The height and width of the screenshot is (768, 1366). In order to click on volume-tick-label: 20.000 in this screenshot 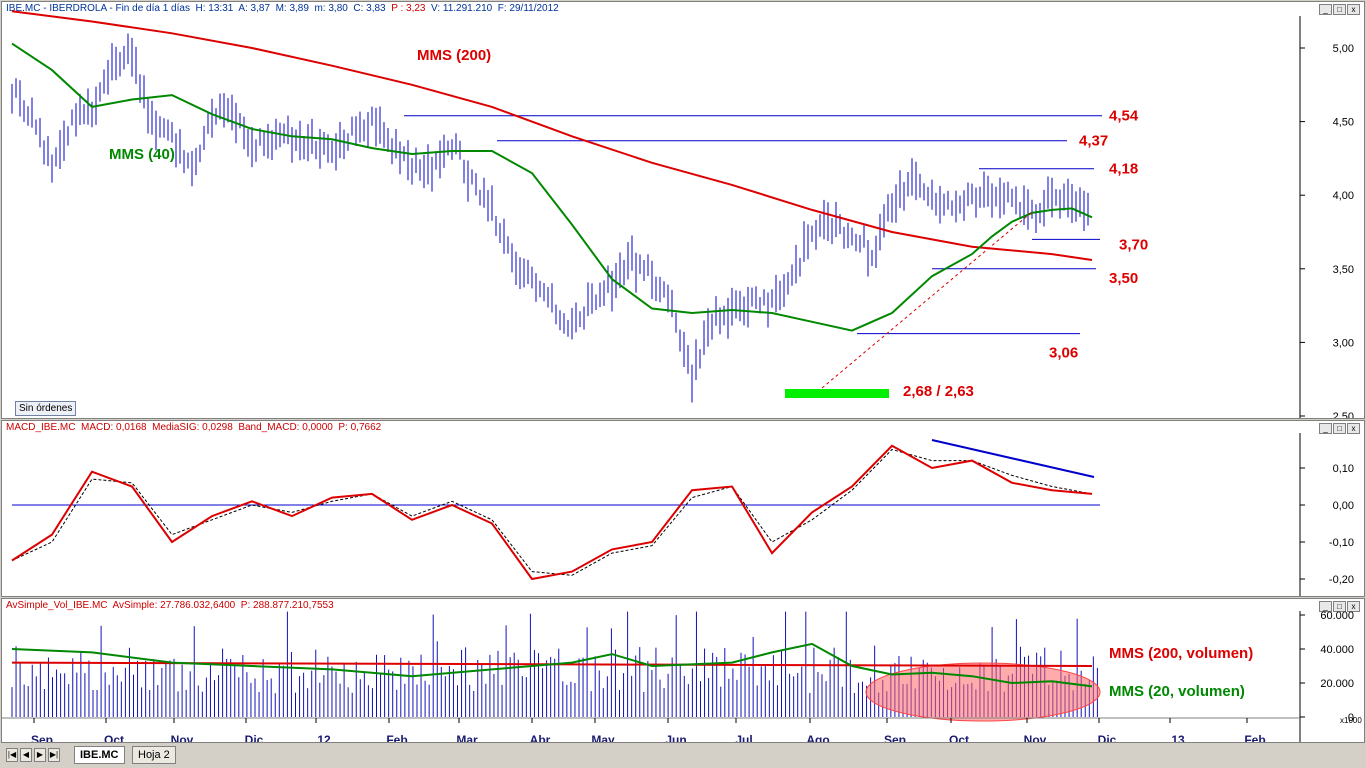, I will do `click(1337, 684)`.